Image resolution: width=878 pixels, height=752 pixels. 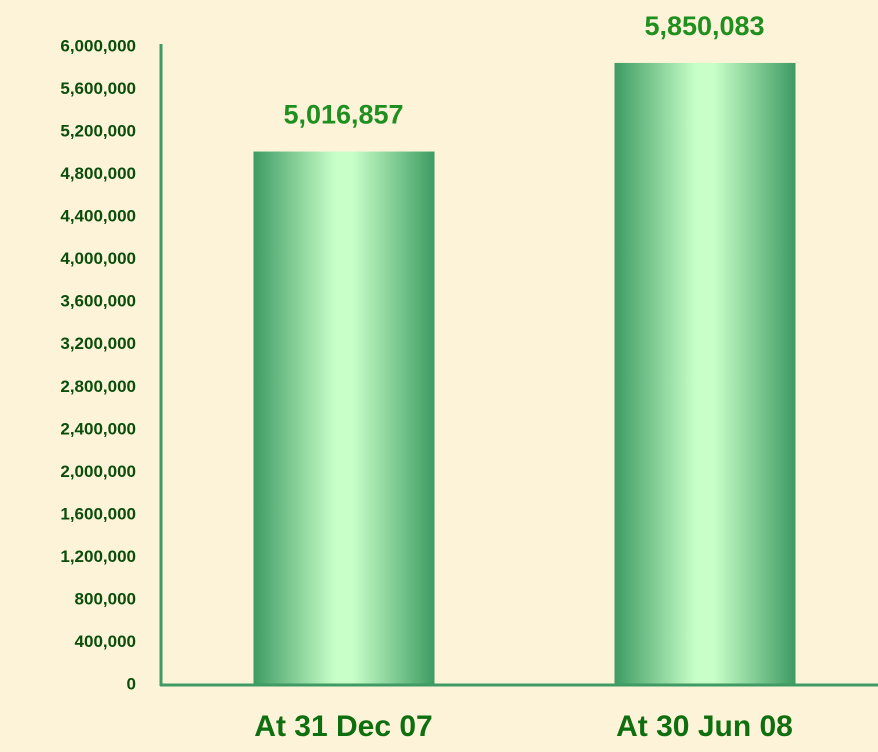 What do you see at coordinates (131, 683) in the screenshot?
I see `y-tick-label: 0` at bounding box center [131, 683].